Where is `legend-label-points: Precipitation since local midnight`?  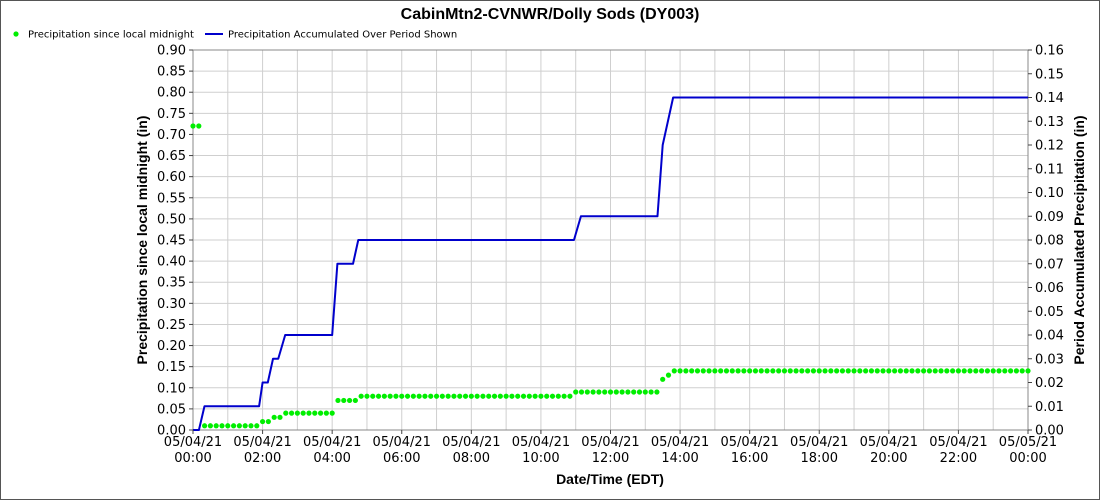
legend-label-points: Precipitation since local midnight is located at coordinates (111, 35).